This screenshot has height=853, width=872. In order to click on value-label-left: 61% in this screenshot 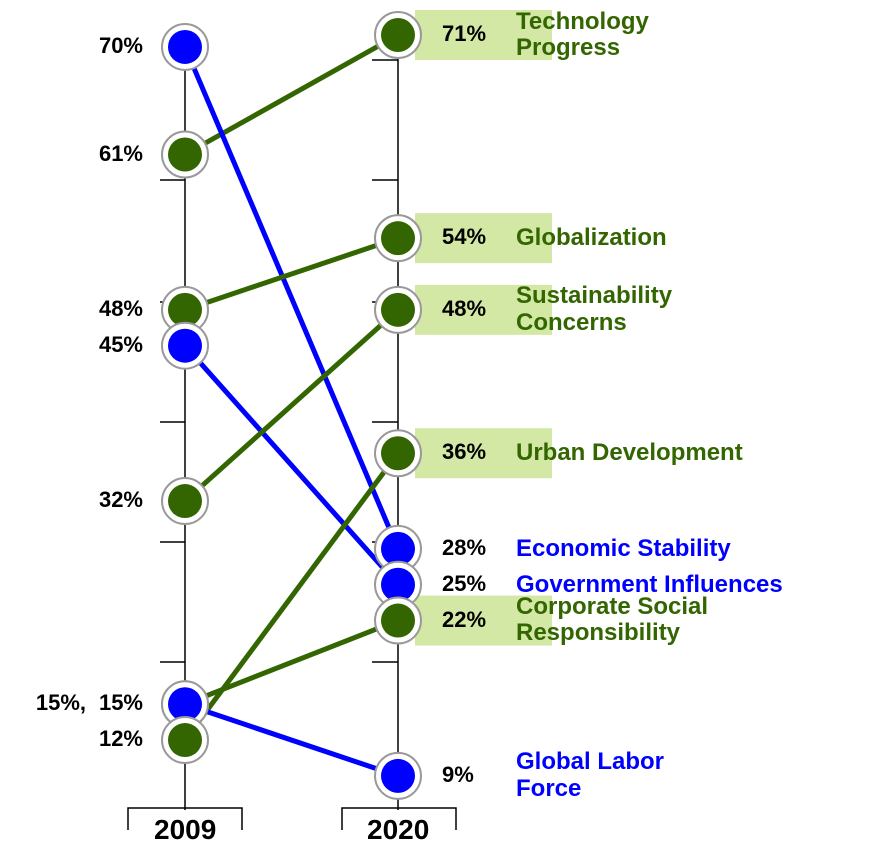, I will do `click(120, 153)`.